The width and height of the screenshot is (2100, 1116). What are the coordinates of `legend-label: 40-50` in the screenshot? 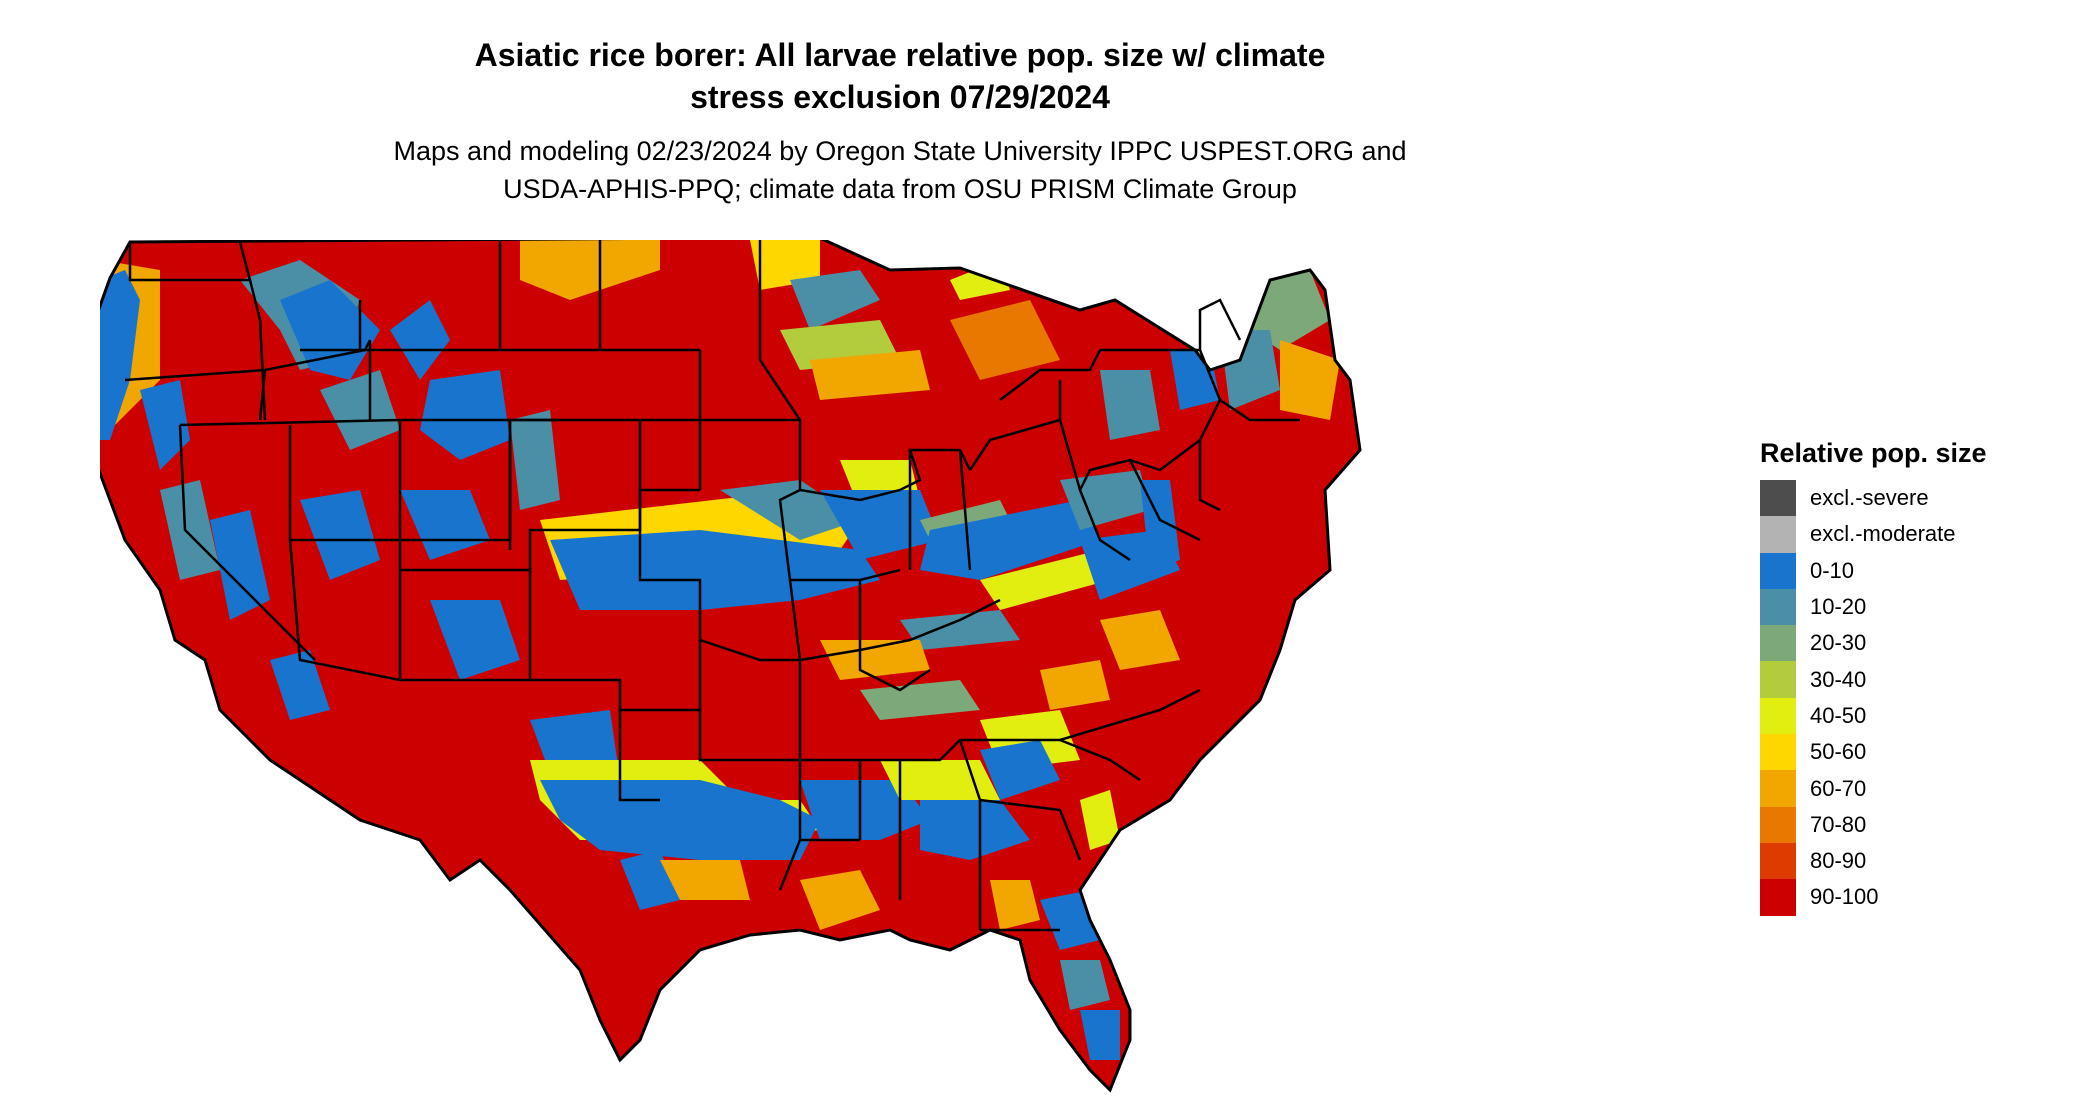 It's located at (1838, 715).